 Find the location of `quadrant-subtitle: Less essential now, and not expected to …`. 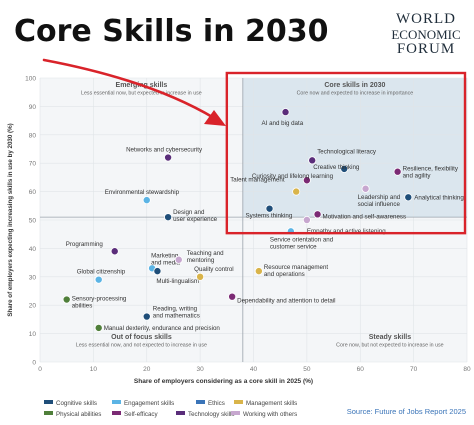

quadrant-subtitle: Less essential now, and not expected to … is located at coordinates (141, 346).